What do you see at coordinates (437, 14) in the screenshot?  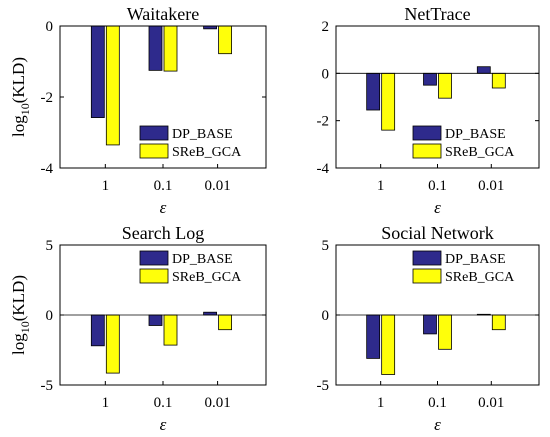 I see `chart-title: NetTrace` at bounding box center [437, 14].